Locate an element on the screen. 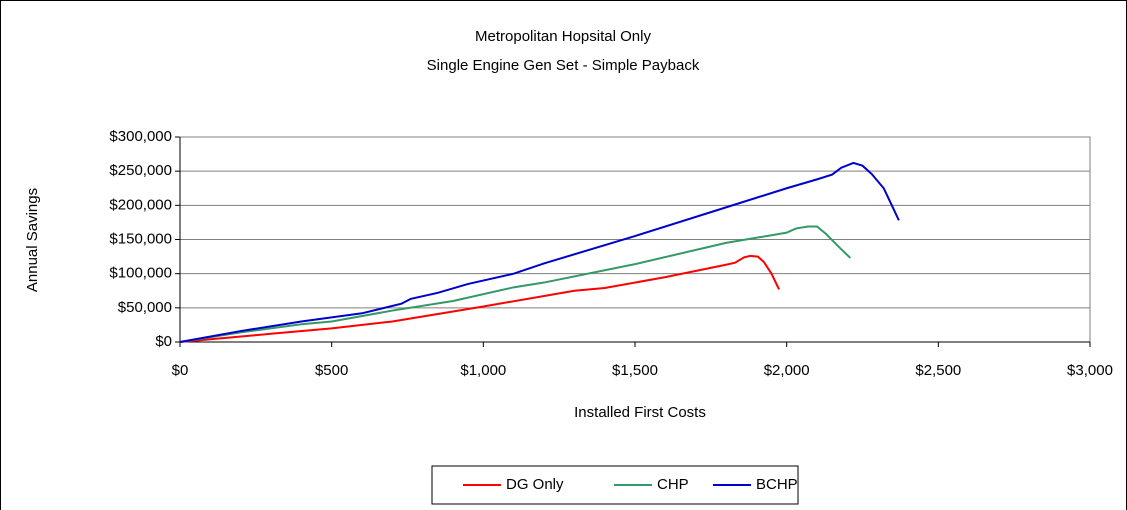 Image resolution: width=1127 pixels, height=510 pixels. x-axis-label: Installed First Costs is located at coordinates (640, 412).